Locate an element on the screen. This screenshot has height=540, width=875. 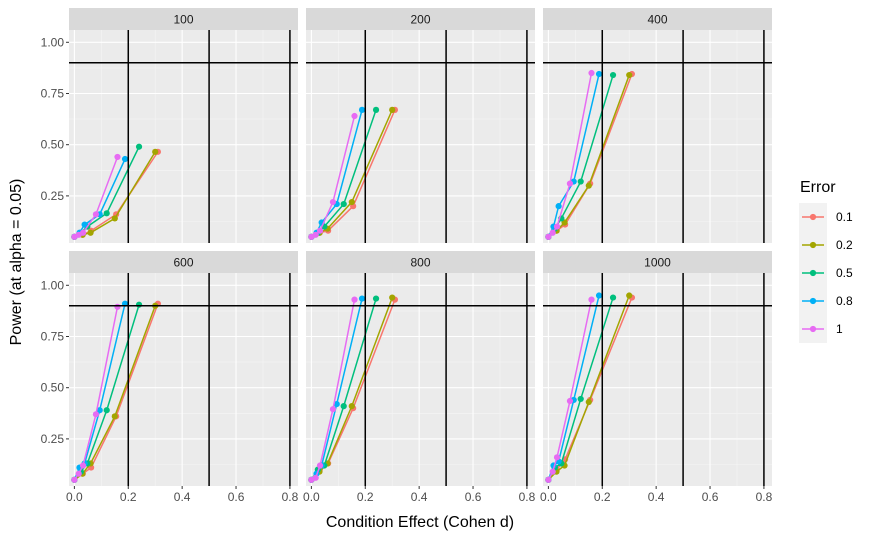
legend-title: Error is located at coordinates (818, 187).